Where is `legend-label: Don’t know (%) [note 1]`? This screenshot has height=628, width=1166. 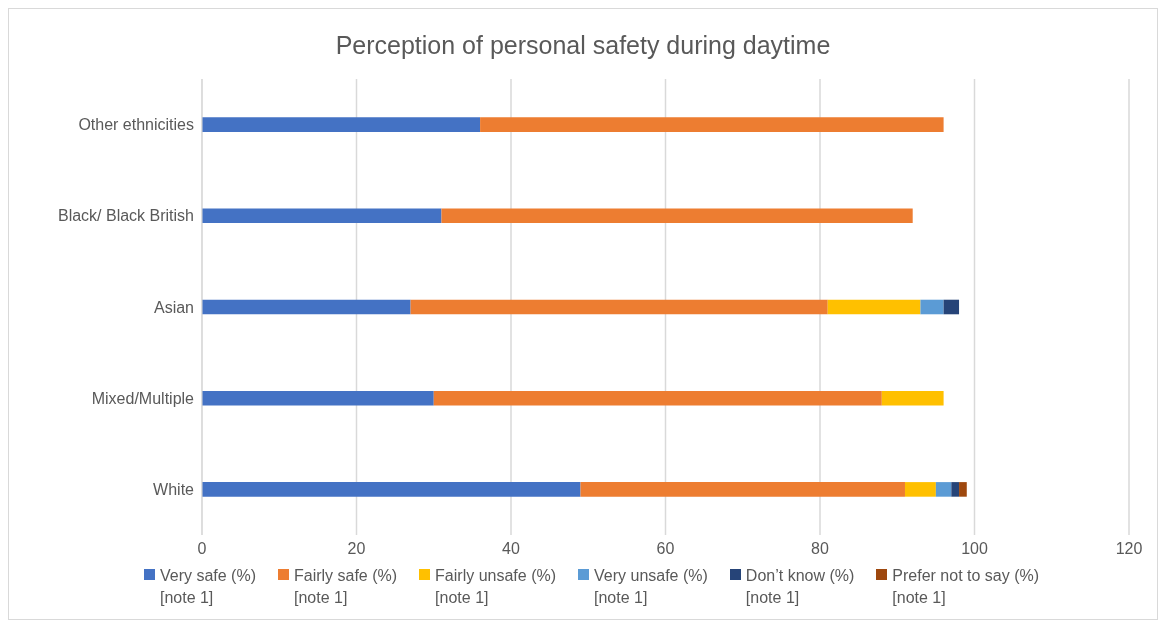 legend-label: Don’t know (%) [note 1] is located at coordinates (800, 587).